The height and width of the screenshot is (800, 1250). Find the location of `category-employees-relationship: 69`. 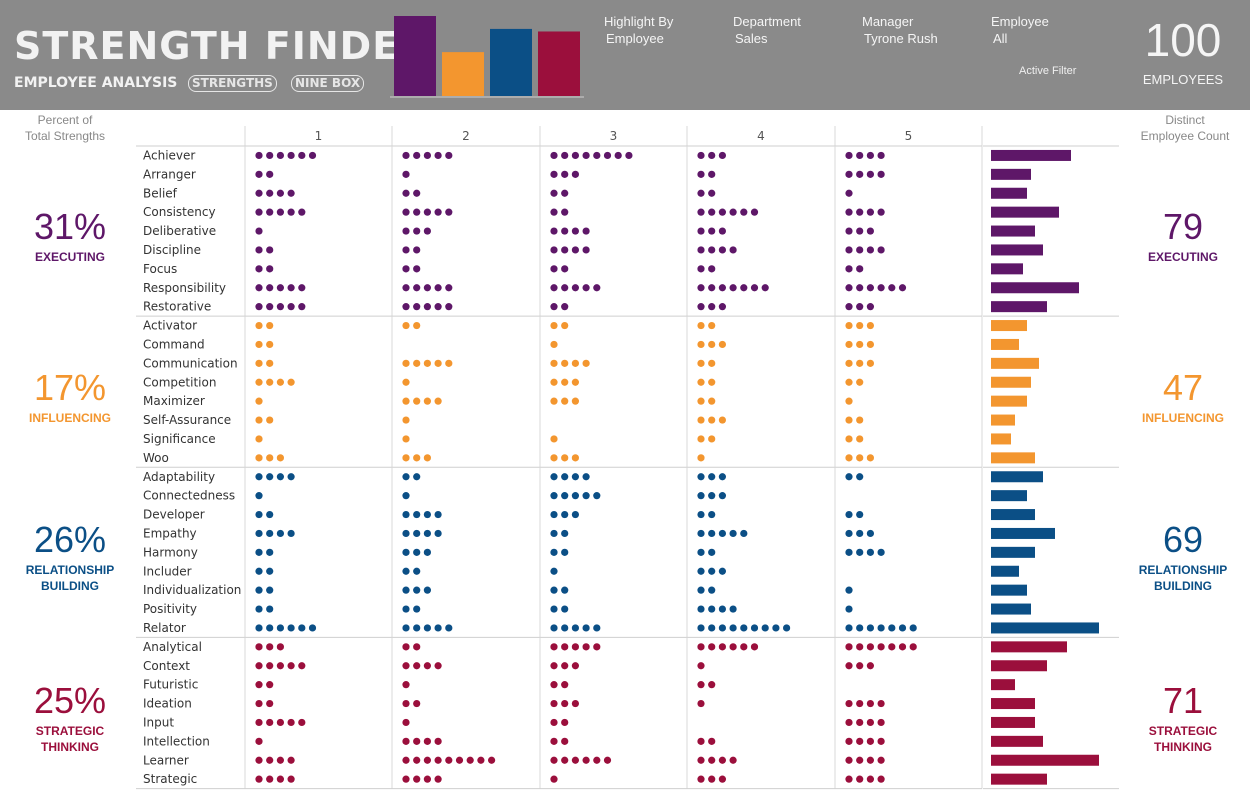

category-employees-relationship: 69 is located at coordinates (1183, 540).